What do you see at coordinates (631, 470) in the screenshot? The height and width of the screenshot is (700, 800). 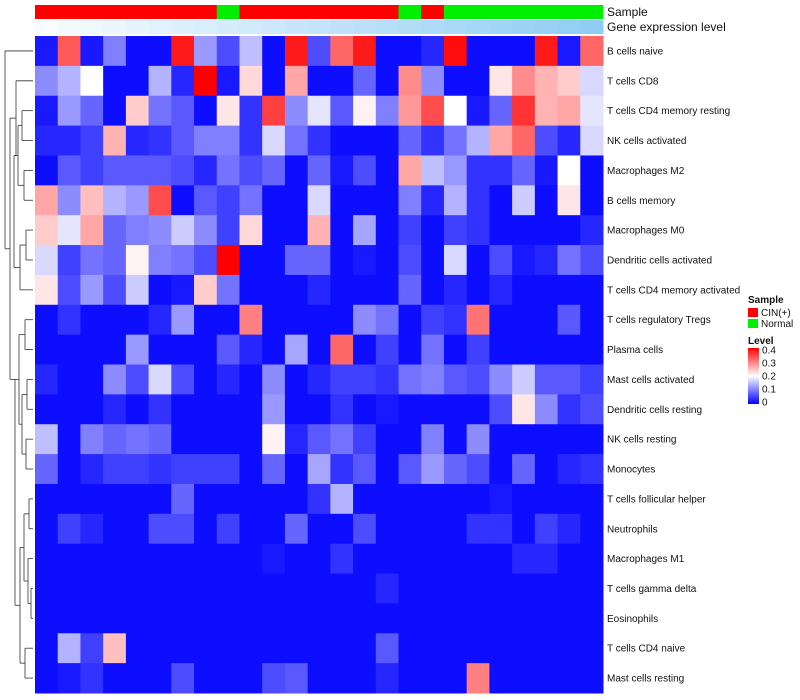 I see `row-label: Monocytes` at bounding box center [631, 470].